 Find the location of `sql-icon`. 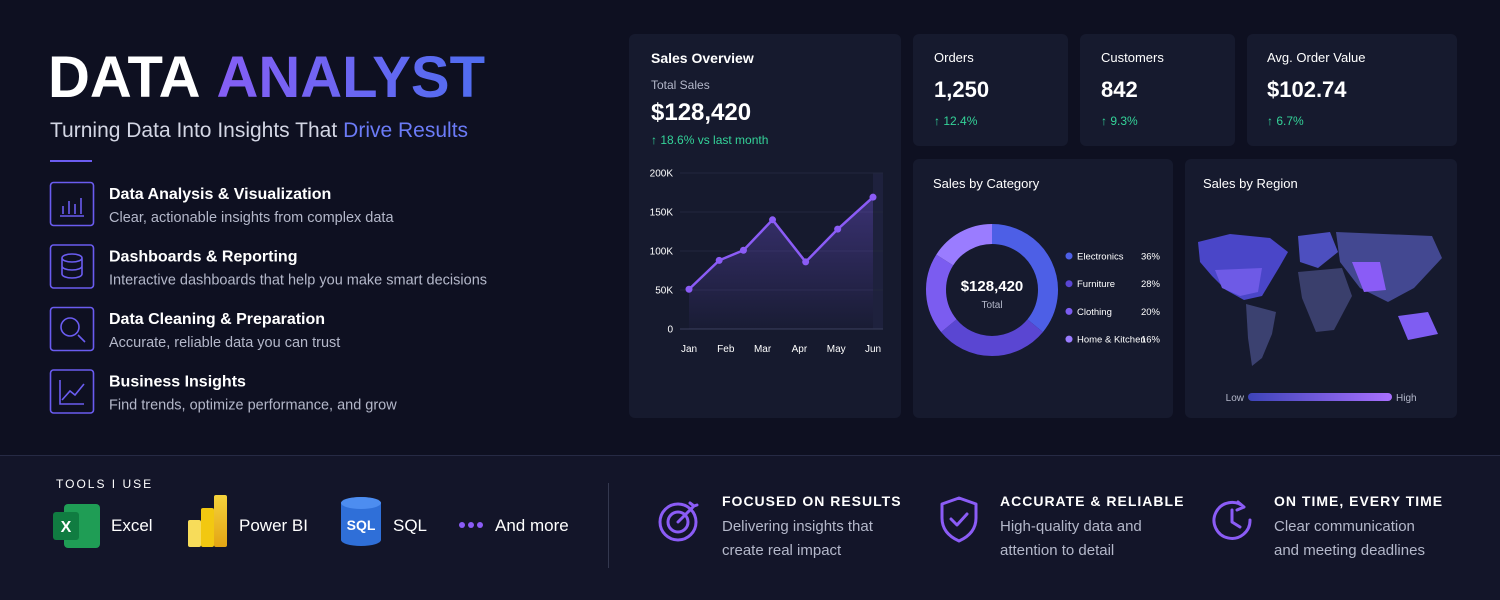

sql-icon is located at coordinates (361, 521).